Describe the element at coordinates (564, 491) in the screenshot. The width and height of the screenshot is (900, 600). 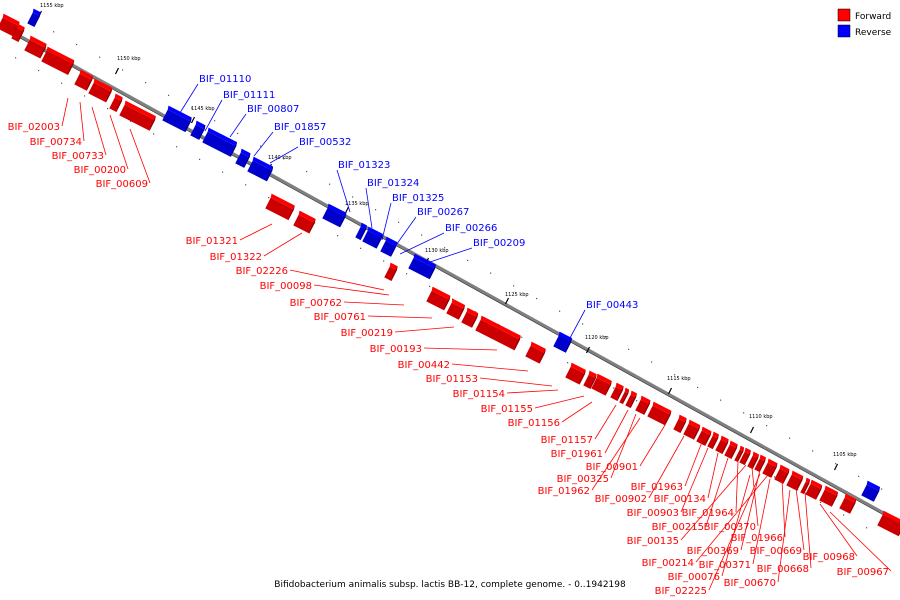
I see `gene-label: BIF_01962` at that location.